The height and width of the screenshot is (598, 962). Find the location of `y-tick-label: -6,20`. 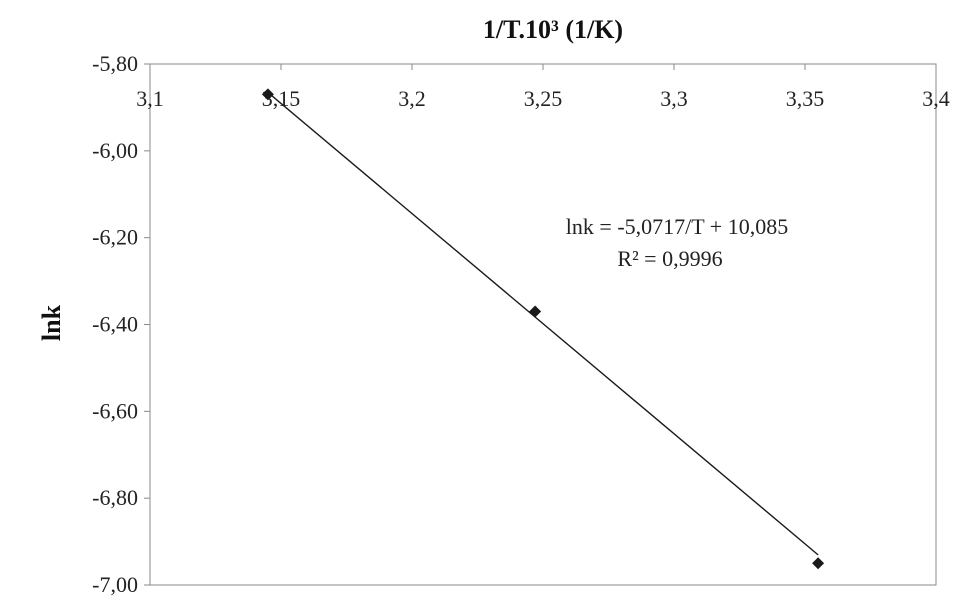

y-tick-label: -6,20 is located at coordinates (115, 237).